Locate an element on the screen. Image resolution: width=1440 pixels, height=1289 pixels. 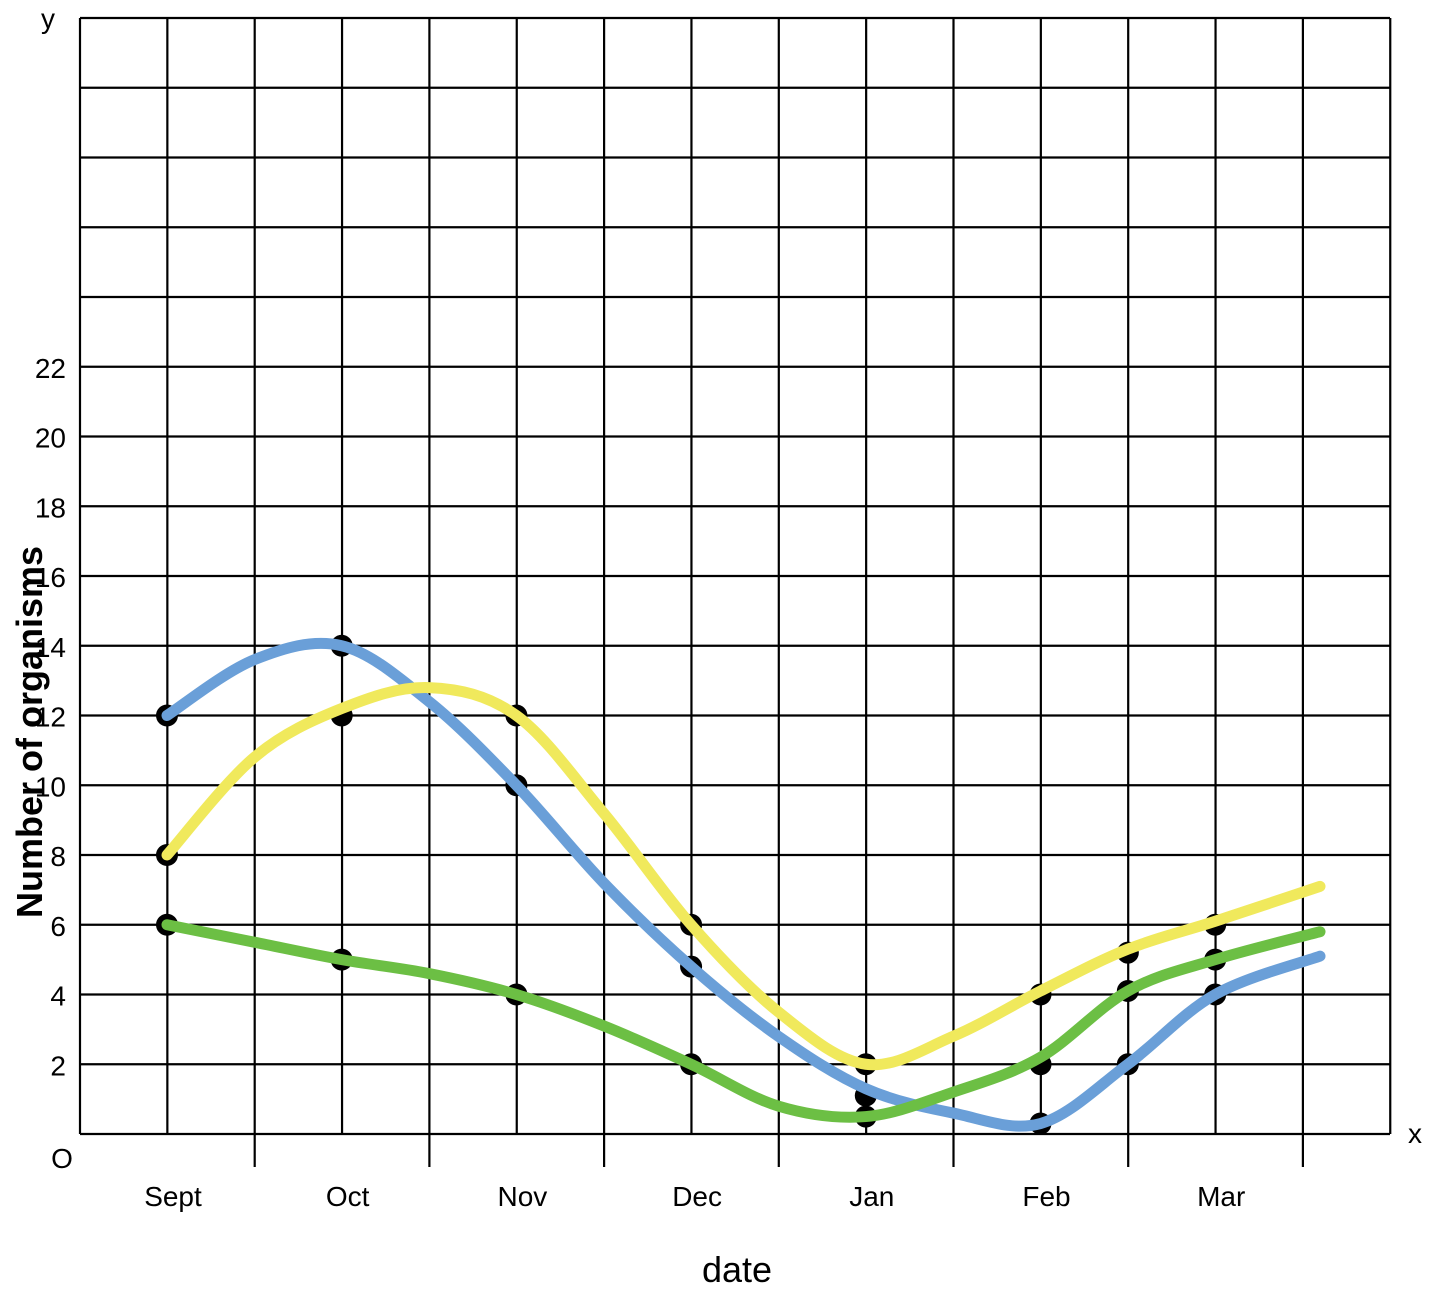
x-axis-title: date is located at coordinates (737, 1269).